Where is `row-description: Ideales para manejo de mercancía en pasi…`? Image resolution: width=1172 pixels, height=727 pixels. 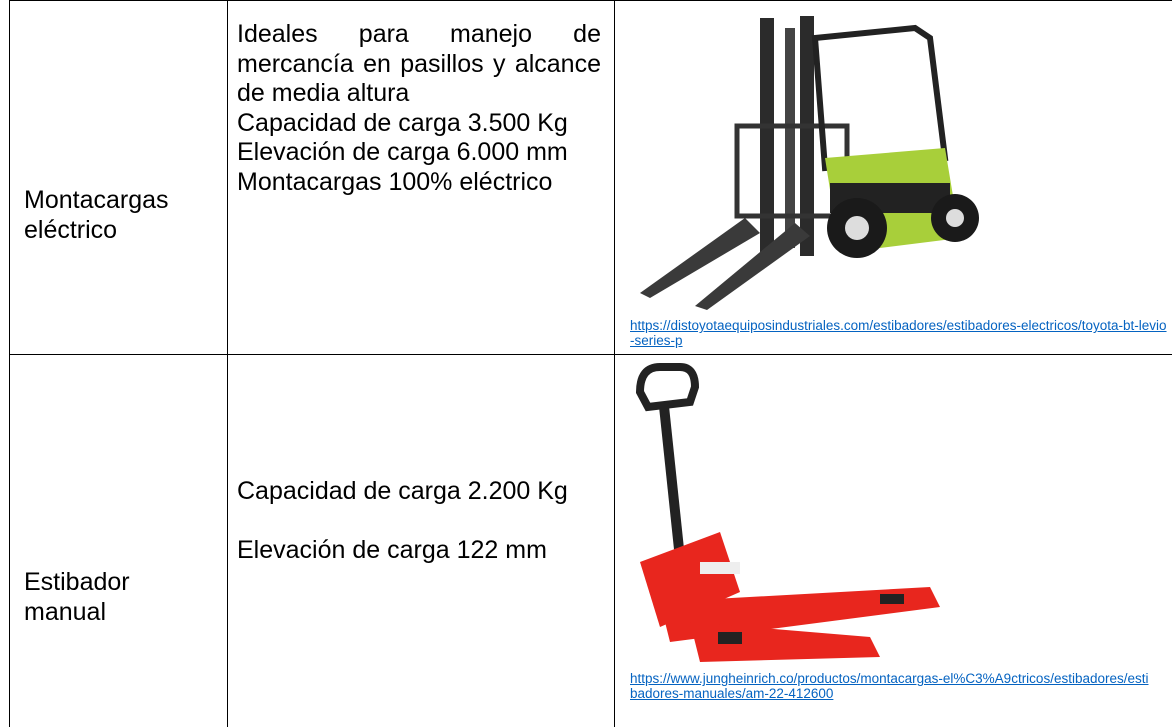
row-description: Ideales para manejo de mercancía en pasi… is located at coordinates (419, 108).